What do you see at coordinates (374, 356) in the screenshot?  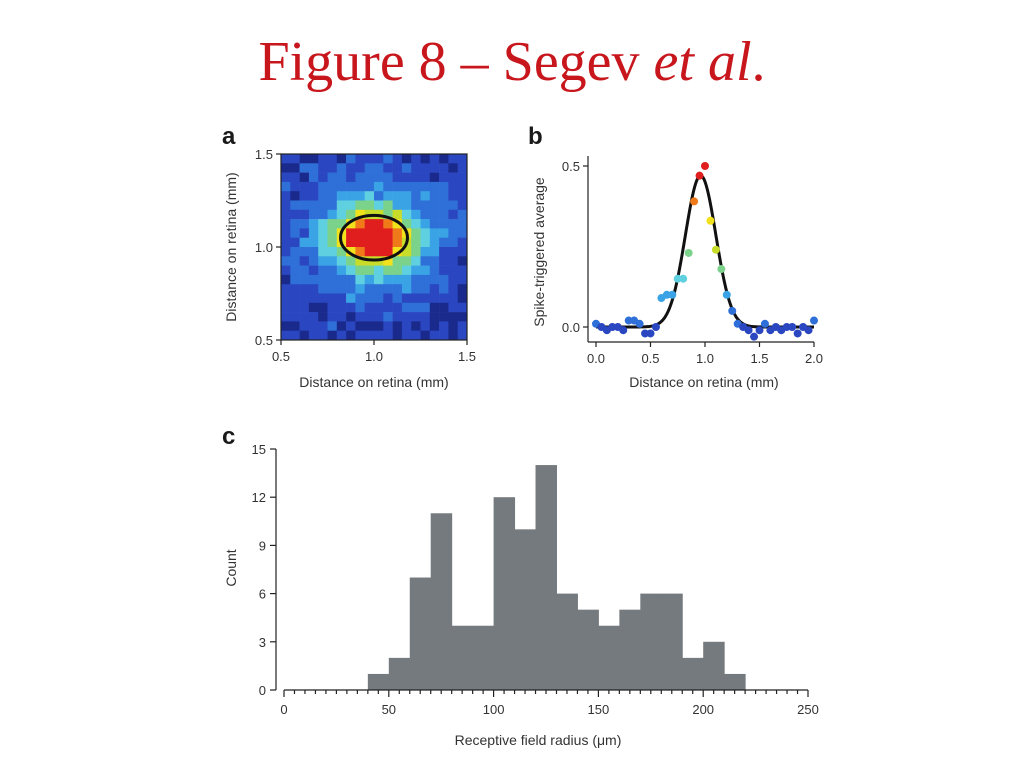 I see `x-tick-label: 1.0` at bounding box center [374, 356].